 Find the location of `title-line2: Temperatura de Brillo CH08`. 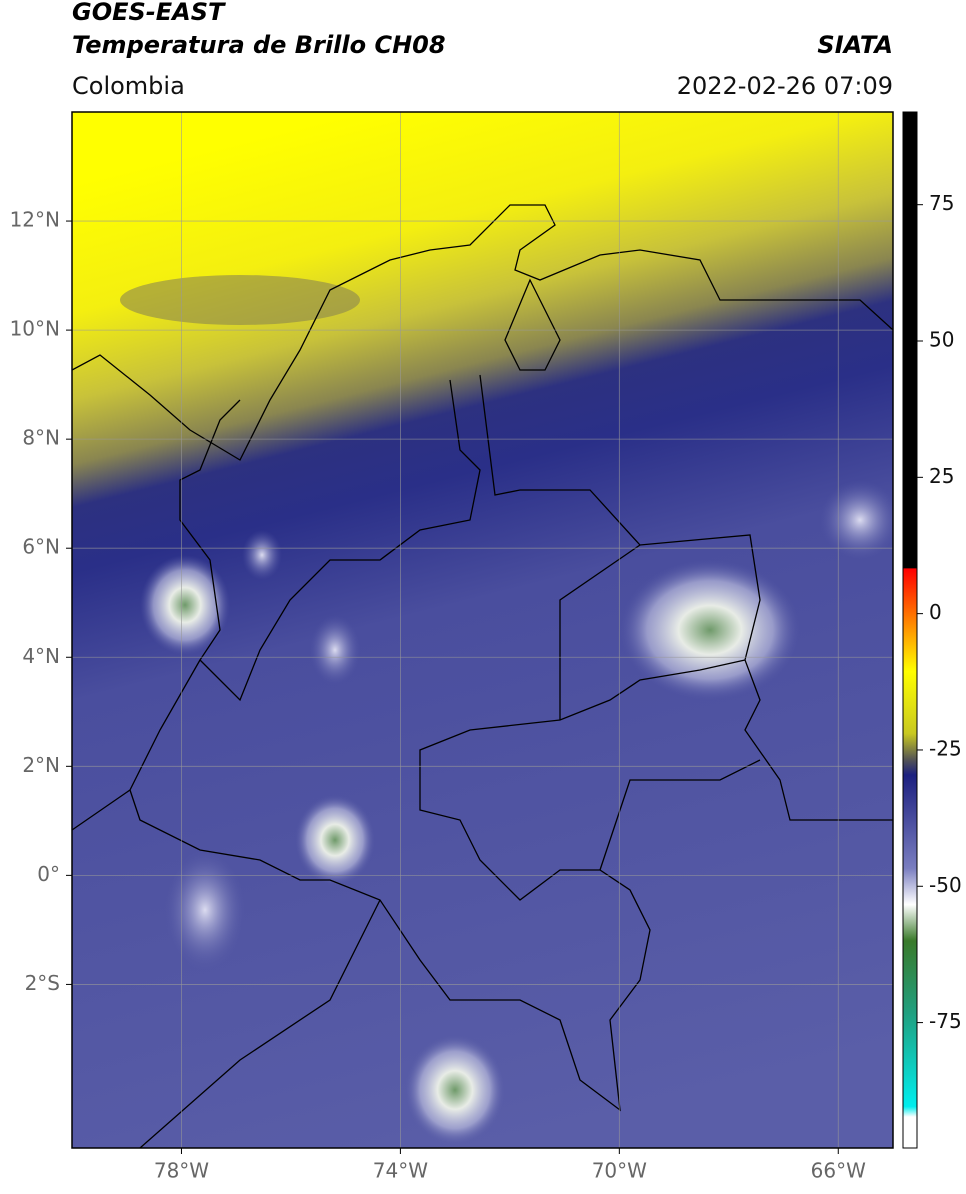

title-line2: Temperatura de Brillo CH08 is located at coordinates (259, 45).